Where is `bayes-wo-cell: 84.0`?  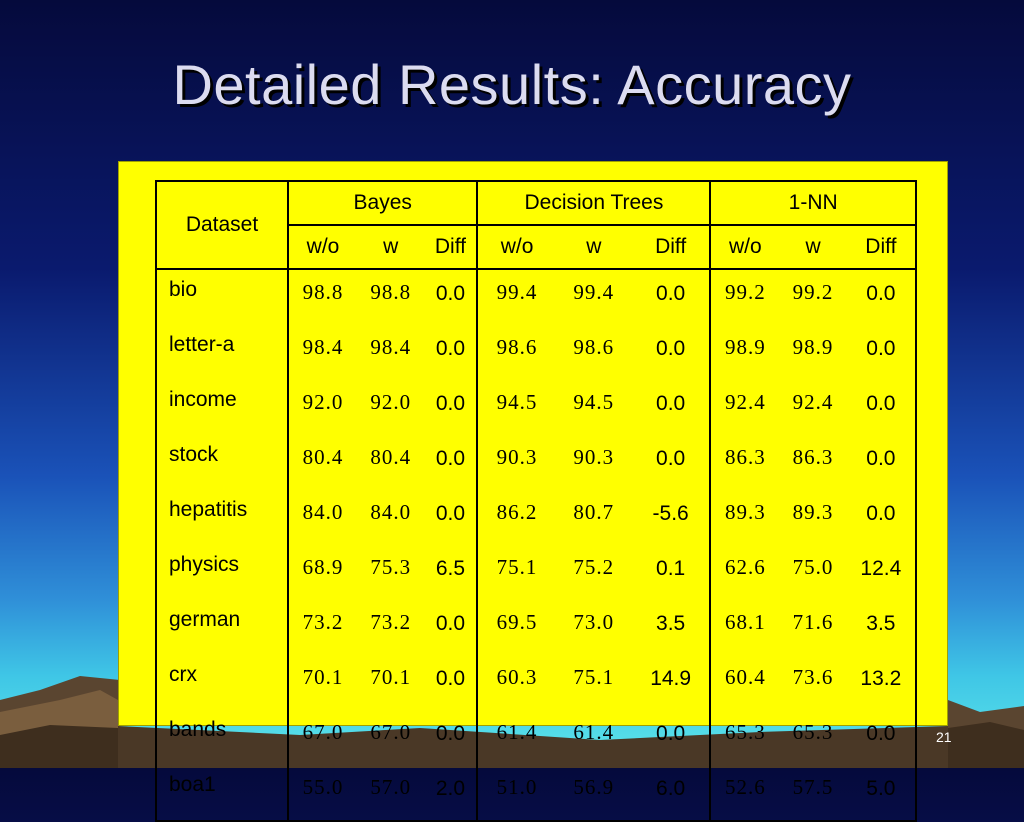
bayes-wo-cell: 84.0 is located at coordinates (323, 512).